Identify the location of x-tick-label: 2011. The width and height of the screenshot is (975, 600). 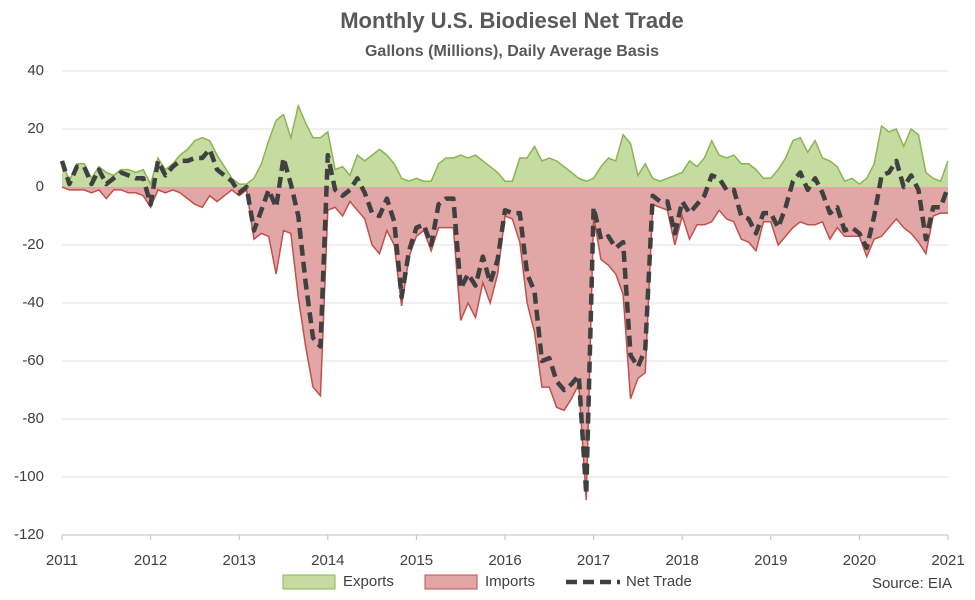
(62, 560).